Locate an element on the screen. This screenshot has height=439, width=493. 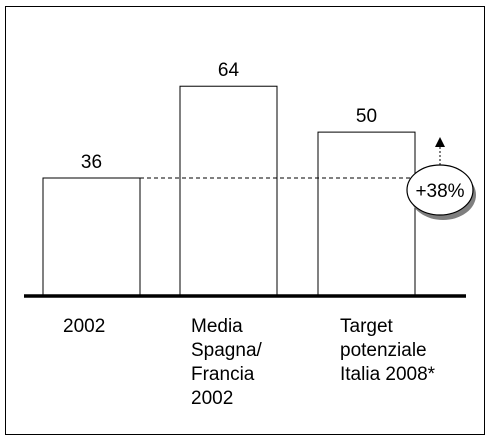
category-label-1: Media Spagna/ Francia 2002 is located at coordinates (226, 362).